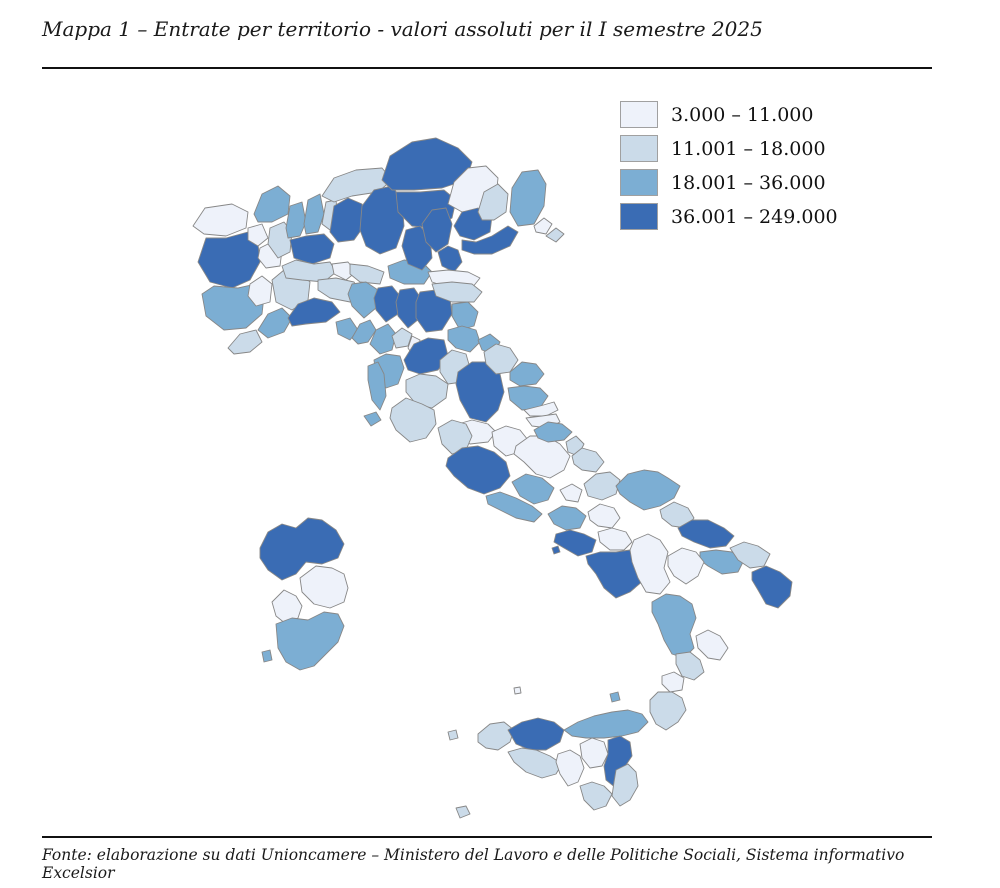  What do you see at coordinates (387, 304) in the screenshot?
I see `province-reggio-emilia` at bounding box center [387, 304].